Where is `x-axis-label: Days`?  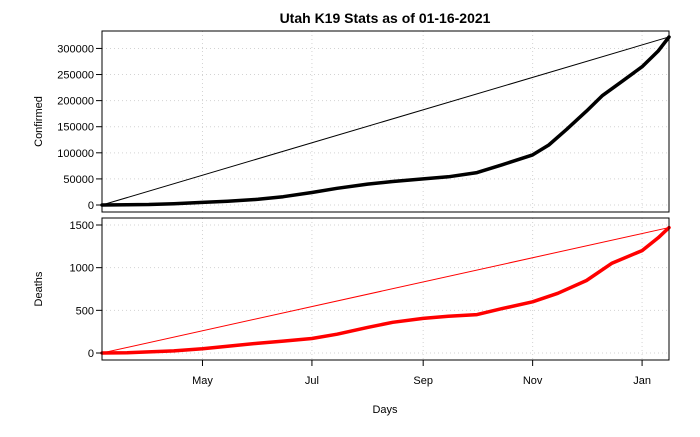 x-axis-label: Days is located at coordinates (385, 410).